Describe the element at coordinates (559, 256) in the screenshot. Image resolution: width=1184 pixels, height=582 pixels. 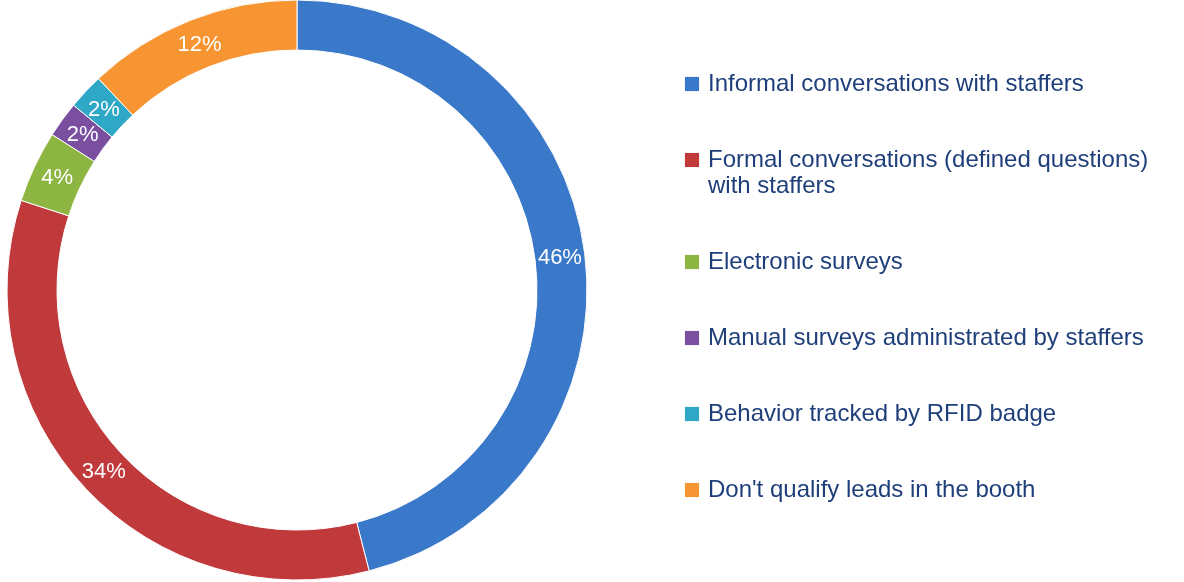
I see `data-label: 46%` at that location.